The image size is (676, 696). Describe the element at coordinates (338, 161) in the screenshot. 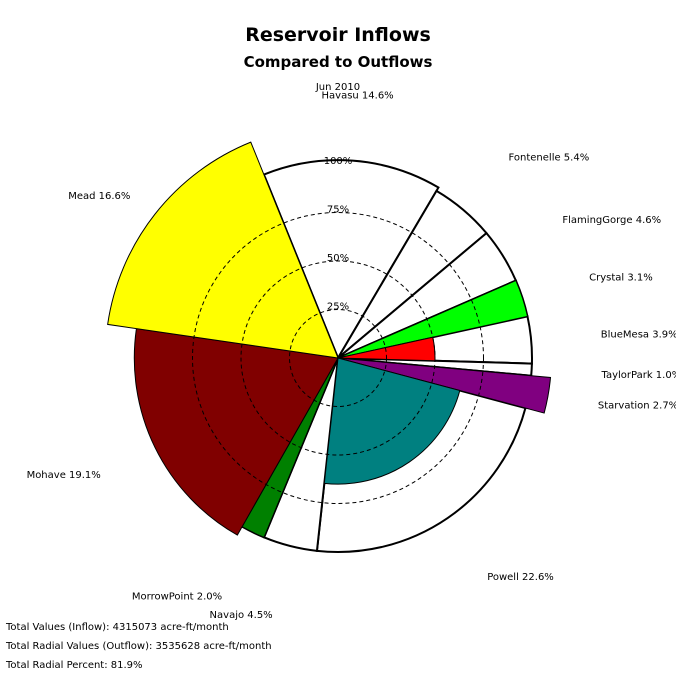

I see `grid-label-100: 100%` at that location.